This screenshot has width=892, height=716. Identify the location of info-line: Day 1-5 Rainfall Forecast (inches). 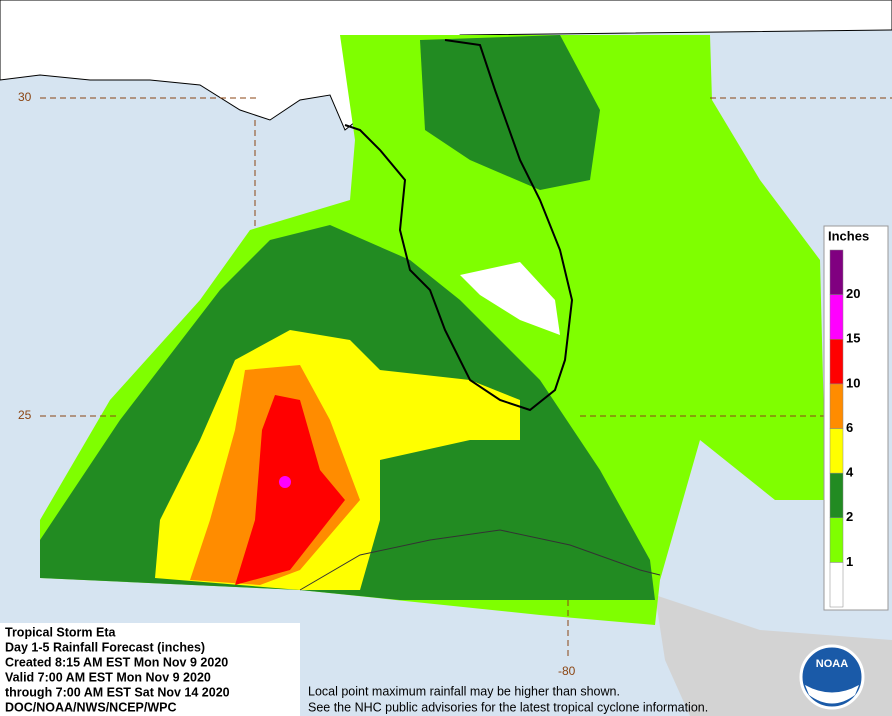
(105, 647).